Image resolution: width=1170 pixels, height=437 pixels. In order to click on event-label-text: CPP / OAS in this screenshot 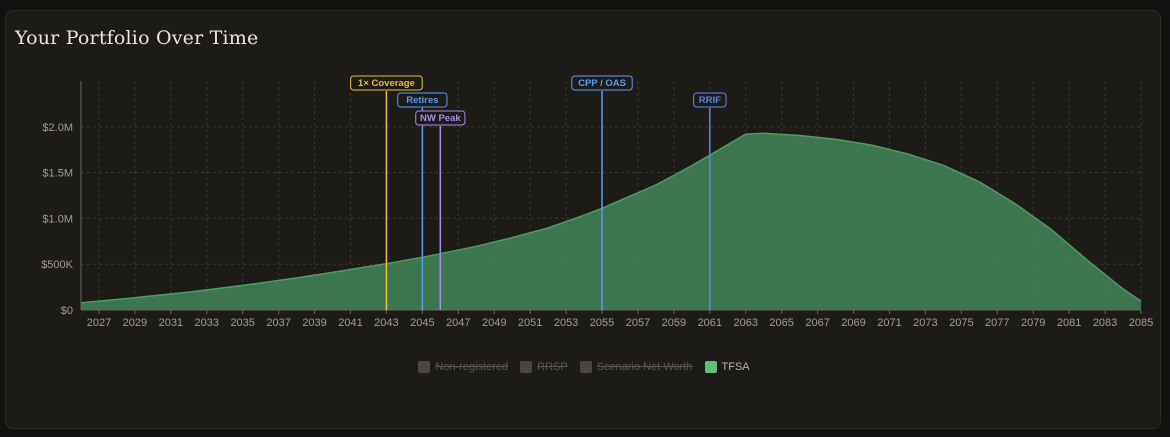, I will do `click(602, 83)`.